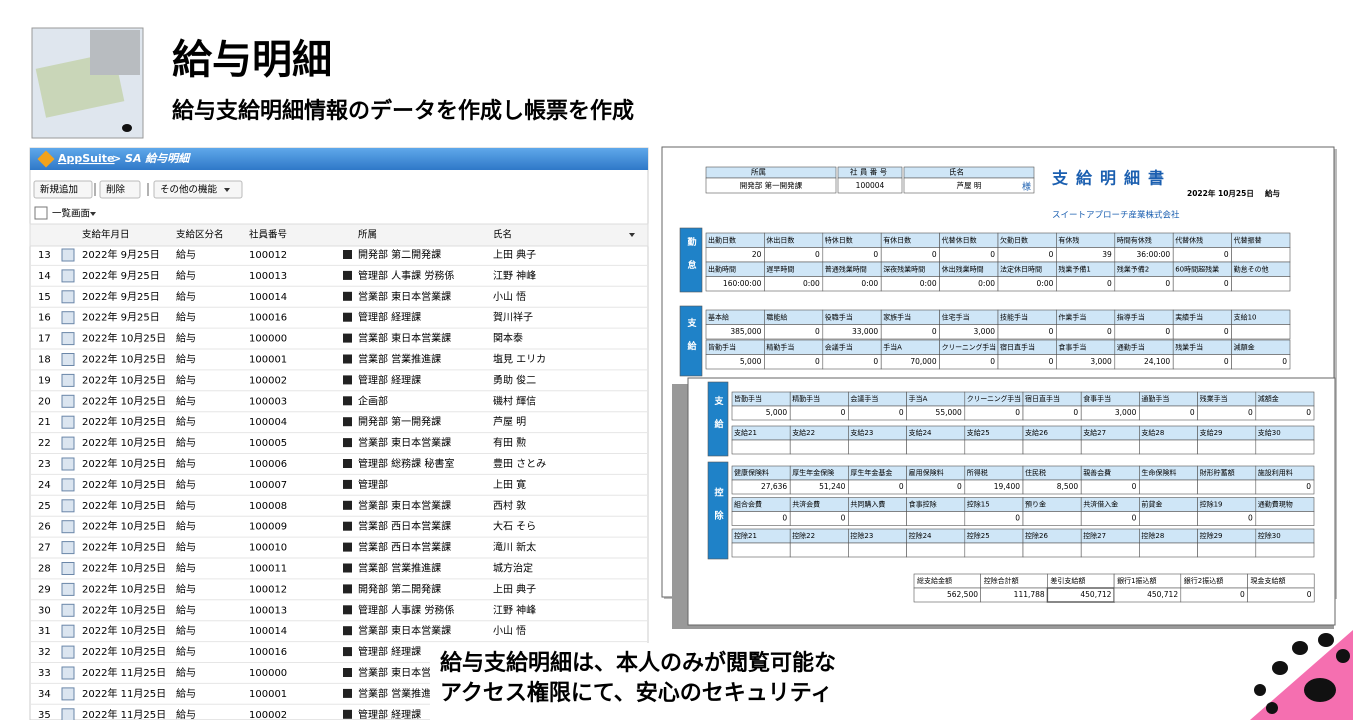 Image resolution: width=1353 pixels, height=720 pixels. Describe the element at coordinates (1211, 535) in the screenshot. I see `cell-label: 控除29` at that location.